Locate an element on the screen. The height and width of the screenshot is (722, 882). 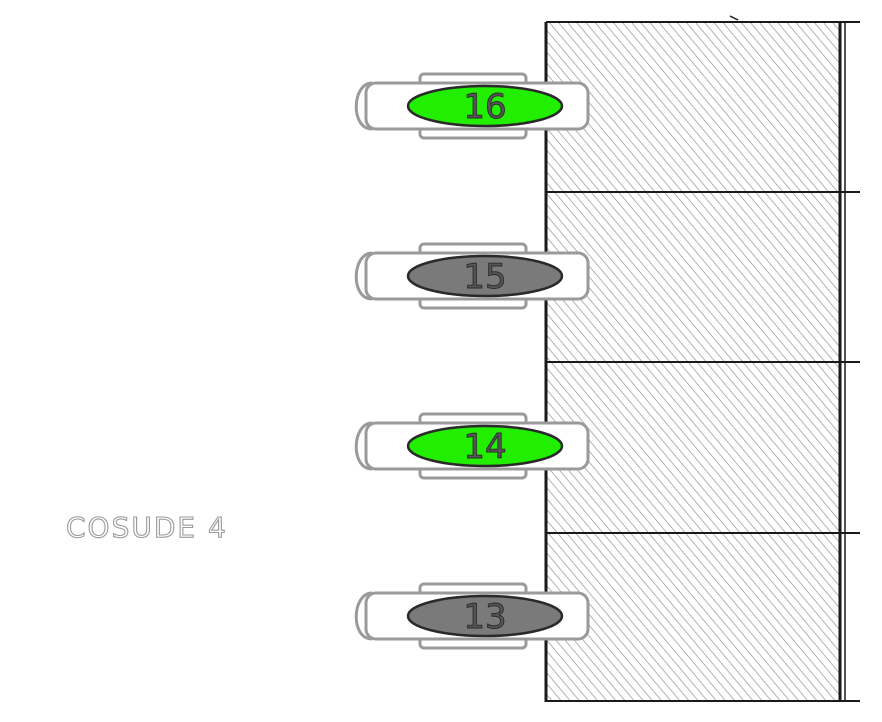
seat-number: 16 is located at coordinates (484, 107).